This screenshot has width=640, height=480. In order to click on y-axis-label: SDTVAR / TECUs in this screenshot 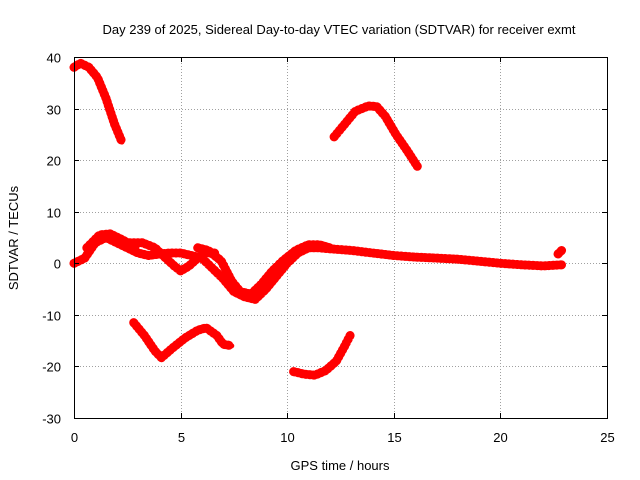, I will do `click(13, 237)`.